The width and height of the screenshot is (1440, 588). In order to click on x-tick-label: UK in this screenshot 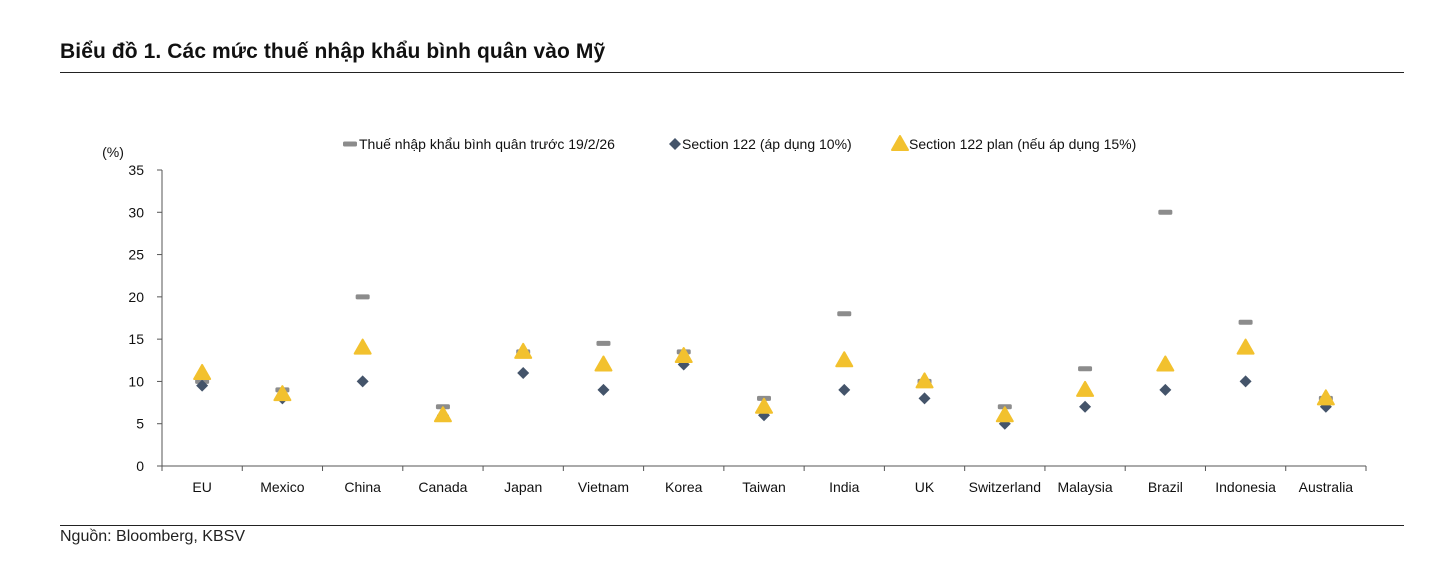, I will do `click(925, 487)`.